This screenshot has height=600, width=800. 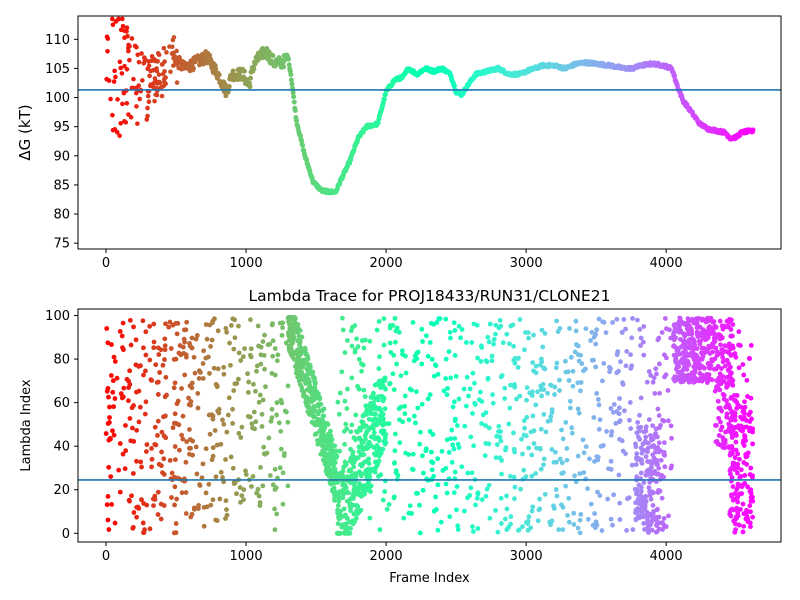 I want to click on delta-g-x-ticks: 0 1000 2000 3000 4000, so click(x=392, y=260).